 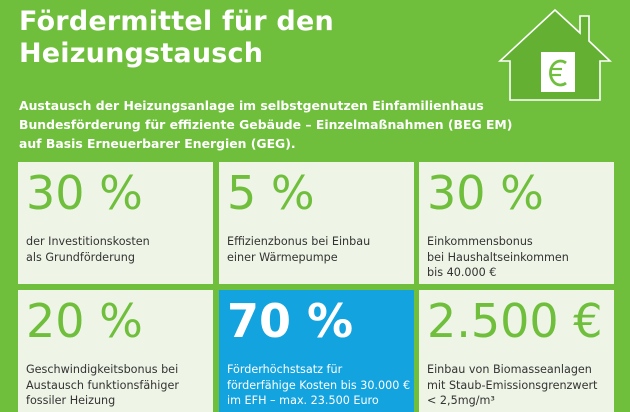 I want to click on page-title: Fördermittel für den Heizungstausch, so click(x=239, y=38).